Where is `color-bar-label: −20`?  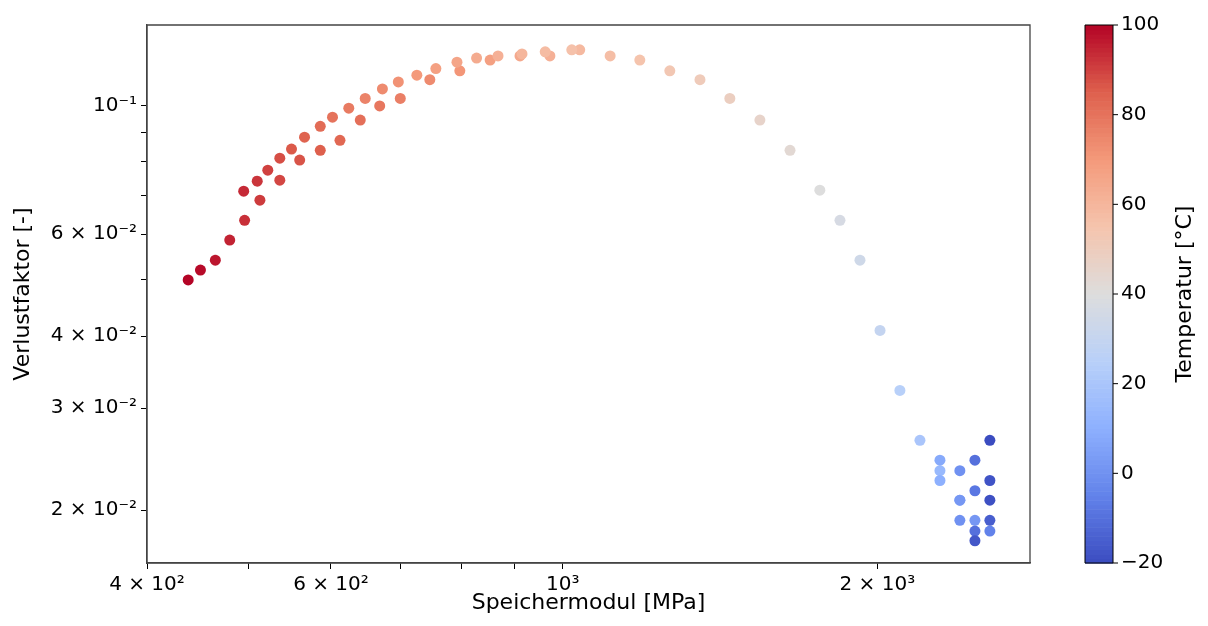
color-bar-label: −20 is located at coordinates (1142, 561).